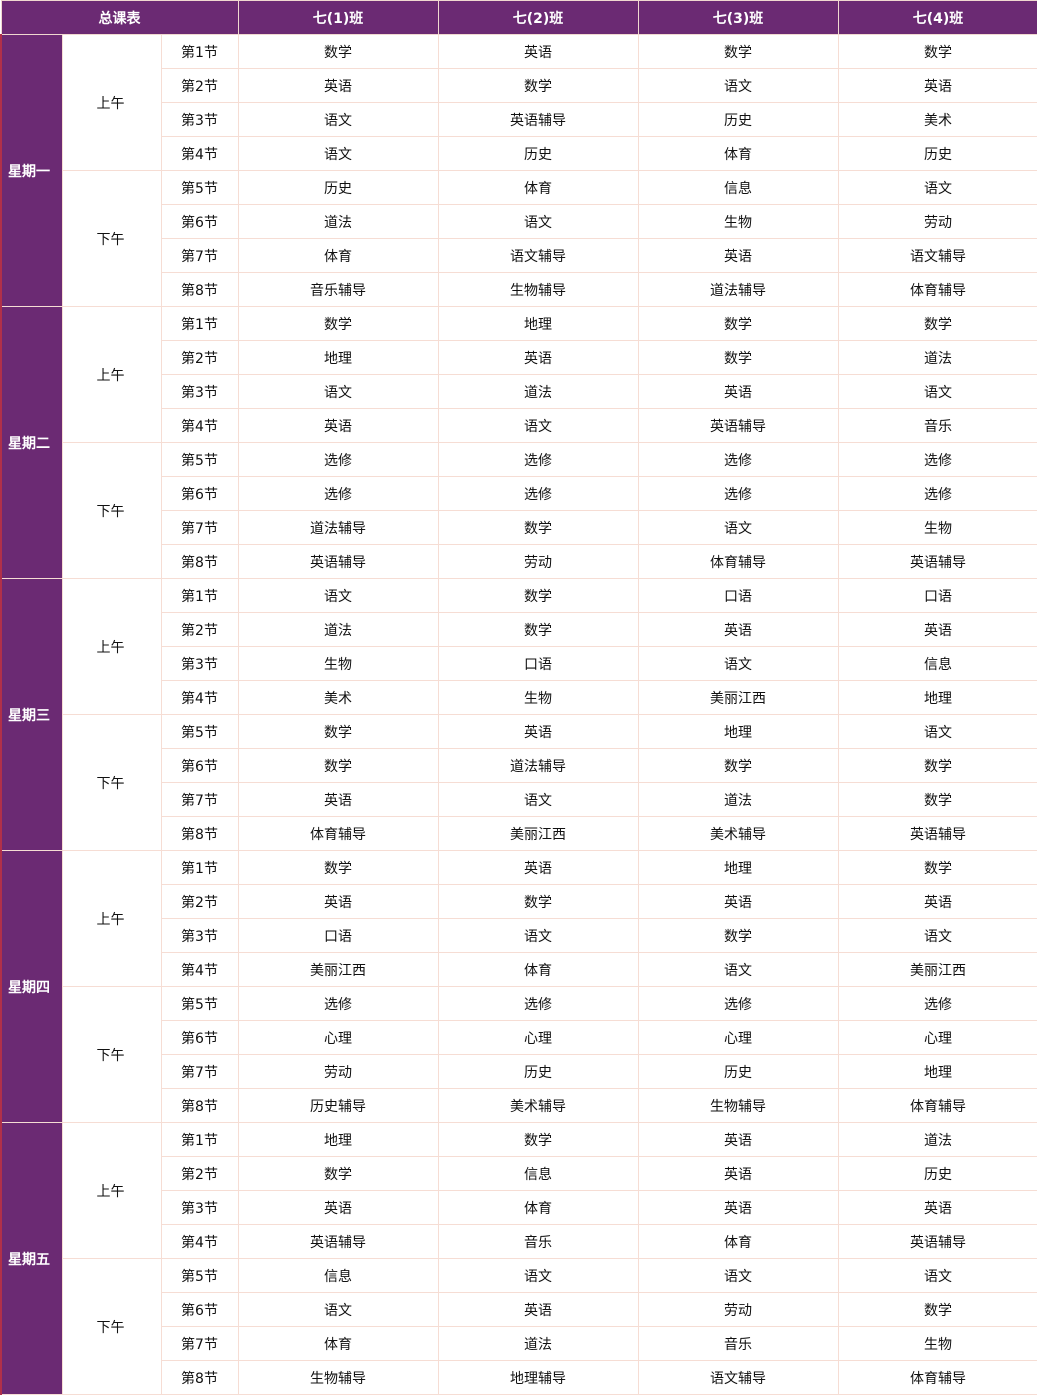 This screenshot has width=1037, height=1395. I want to click on period-cell: 第7节, so click(199, 1343).